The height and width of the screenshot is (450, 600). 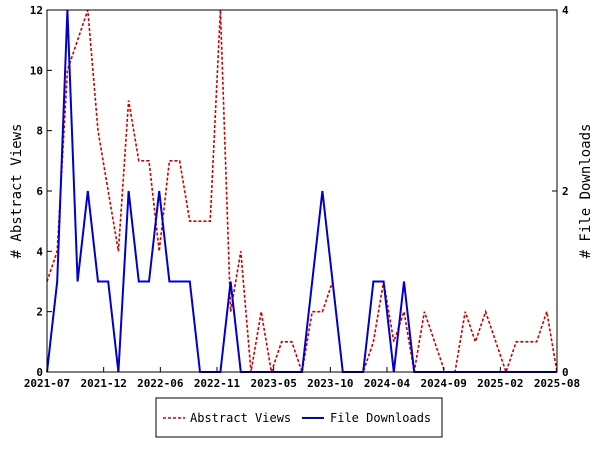 I want to click on legend-label-abstract-views: Abstract Views, so click(x=240, y=418).